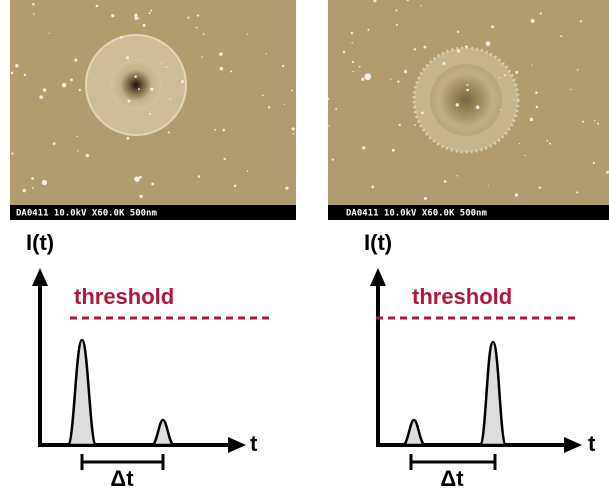  I want to click on interval-label: Δt, so click(452, 478).